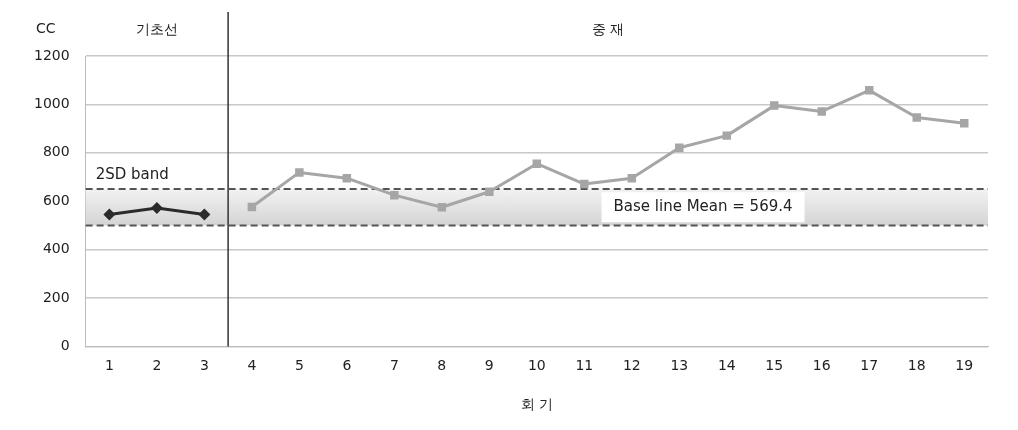  What do you see at coordinates (56, 199) in the screenshot?
I see `y-tick-label: 600` at bounding box center [56, 199].